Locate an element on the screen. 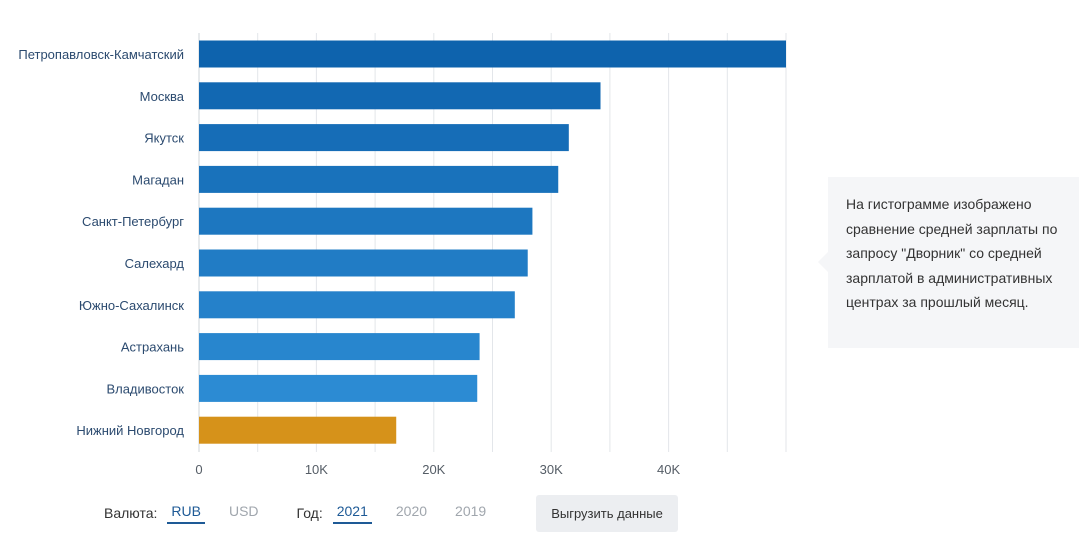 Image resolution: width=1079 pixels, height=533 pixels. x-tick-label: 40K is located at coordinates (668, 469).